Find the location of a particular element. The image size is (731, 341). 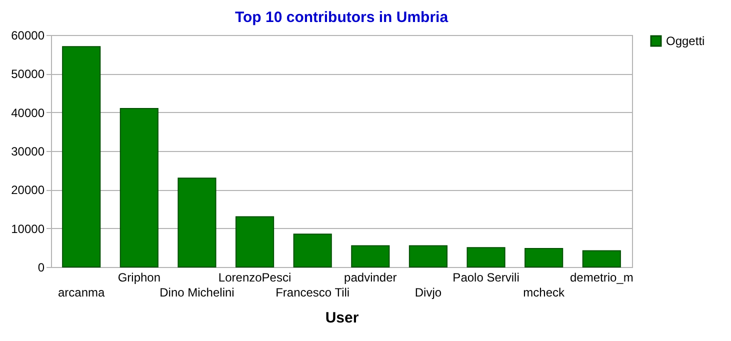

y-tick-label: 50000 is located at coordinates (28, 74).